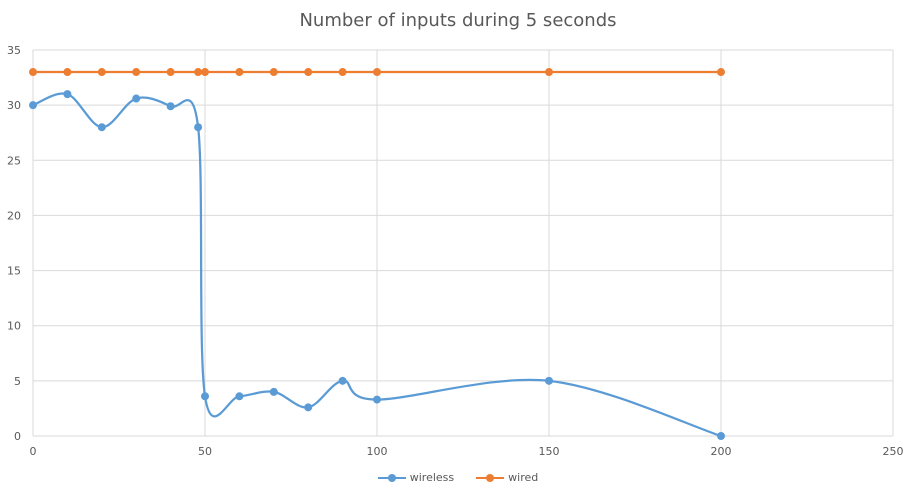 The image size is (916, 498). Describe the element at coordinates (14, 160) in the screenshot. I see `y-tick-label: 25` at that location.